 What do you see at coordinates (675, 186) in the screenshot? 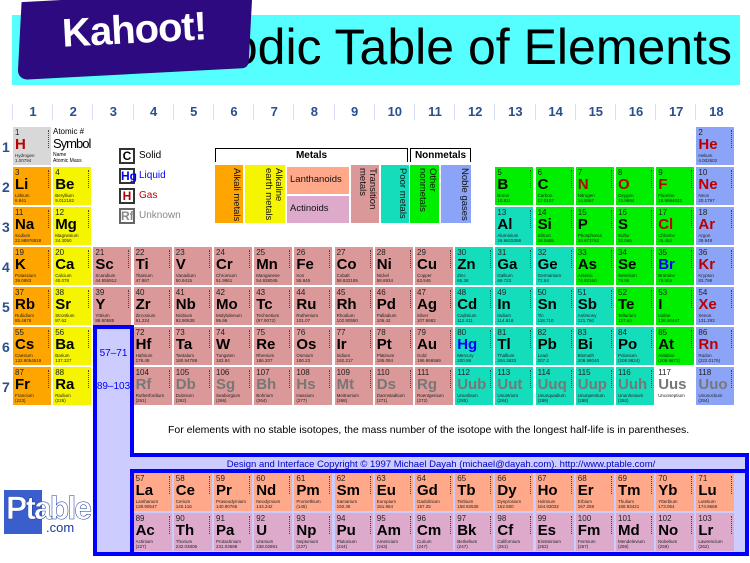
I see `element-fluorine: 9 F Fluorine 18.9984032` at bounding box center [675, 186].